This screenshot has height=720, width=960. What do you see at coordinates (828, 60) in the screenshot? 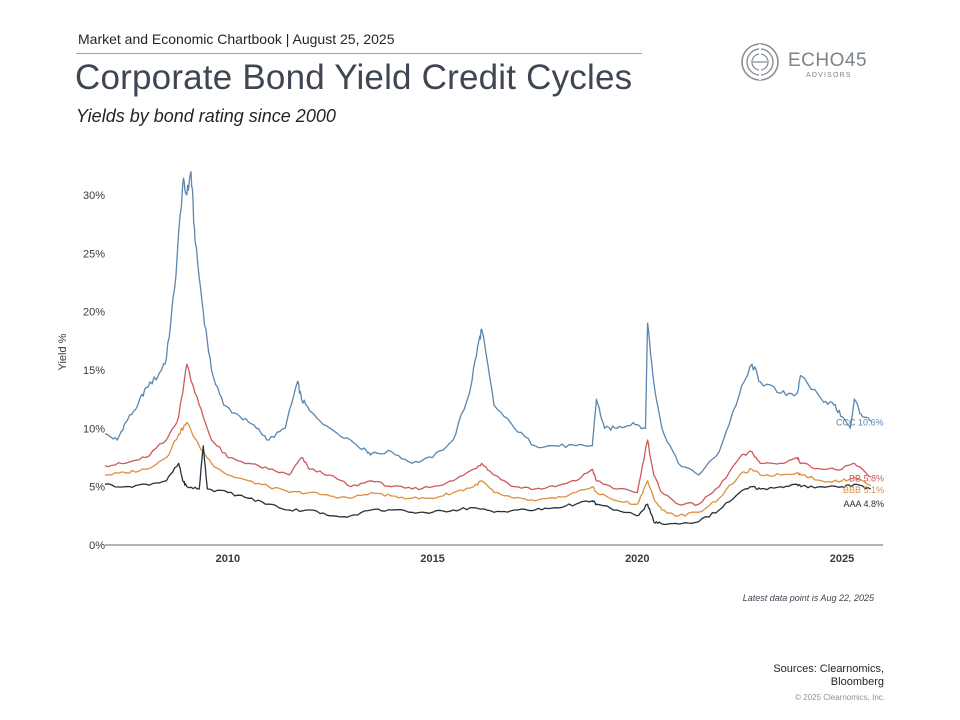
I see `logo-name: ECHO45` at bounding box center [828, 60].